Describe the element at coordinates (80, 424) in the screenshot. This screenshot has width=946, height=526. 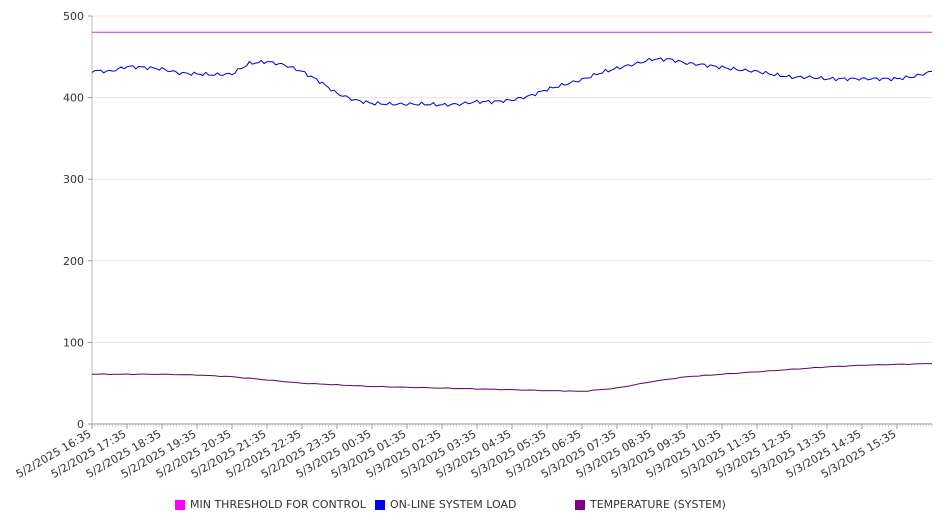
I see `y-tick-label-0: 0` at that location.